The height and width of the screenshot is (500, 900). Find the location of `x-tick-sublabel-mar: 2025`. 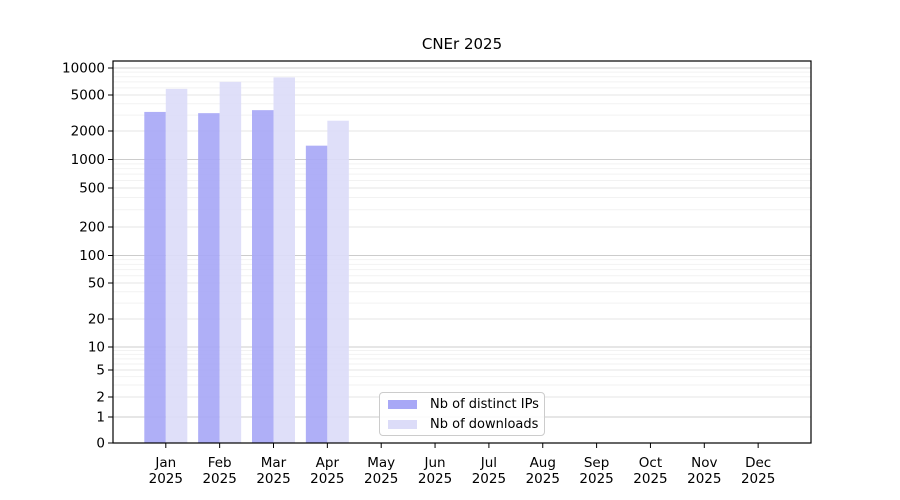

x-tick-sublabel-mar: 2025 is located at coordinates (273, 479).